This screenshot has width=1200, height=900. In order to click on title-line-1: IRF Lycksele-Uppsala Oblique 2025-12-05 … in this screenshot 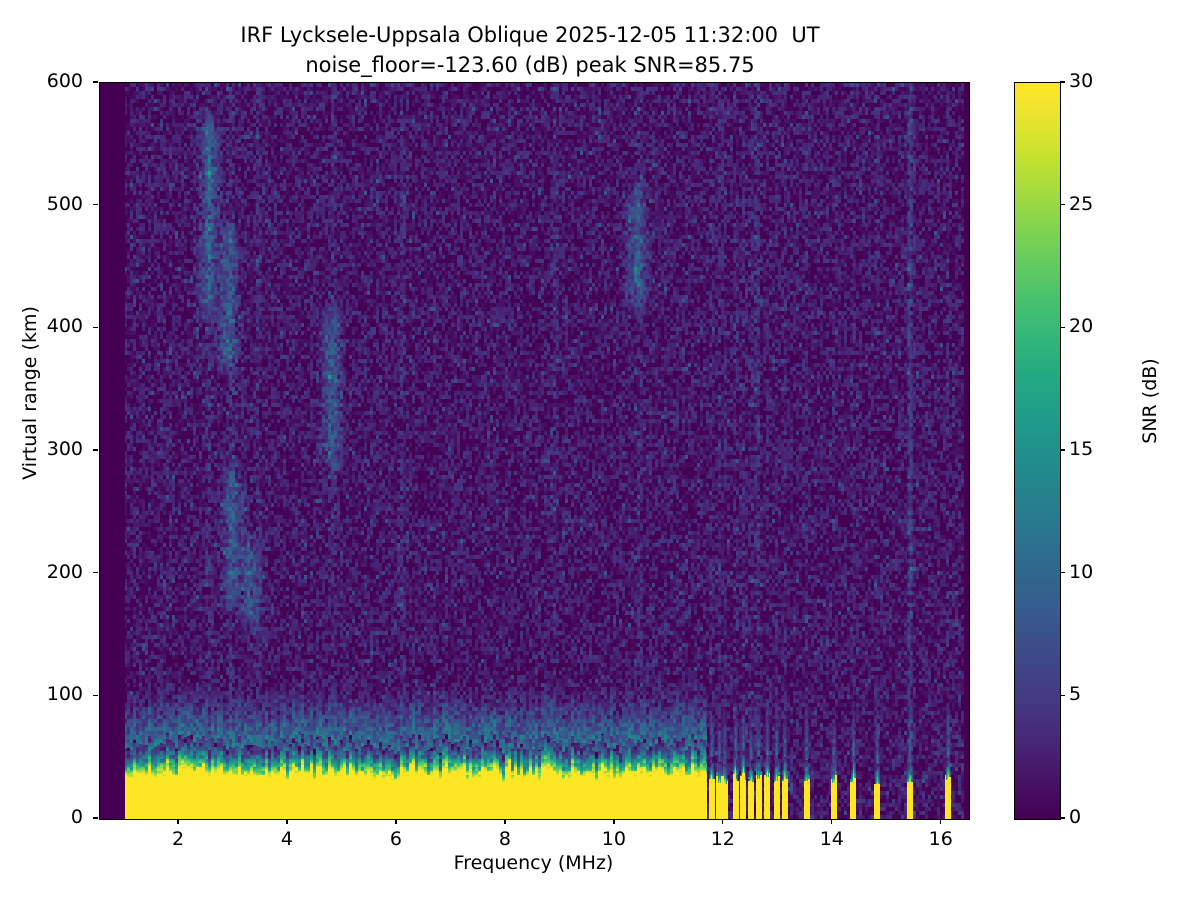, I will do `click(530, 35)`.